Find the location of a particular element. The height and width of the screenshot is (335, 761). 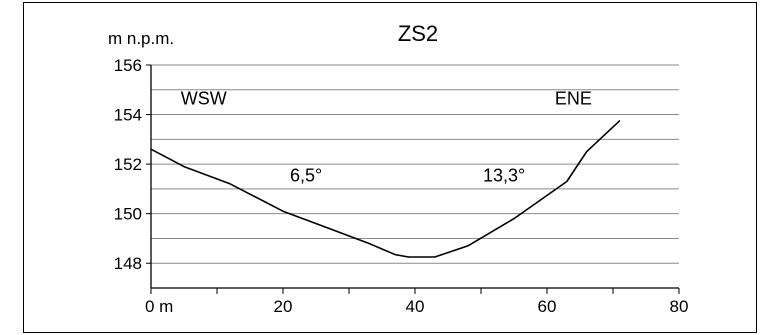

annotation-label: ENE is located at coordinates (573, 99).